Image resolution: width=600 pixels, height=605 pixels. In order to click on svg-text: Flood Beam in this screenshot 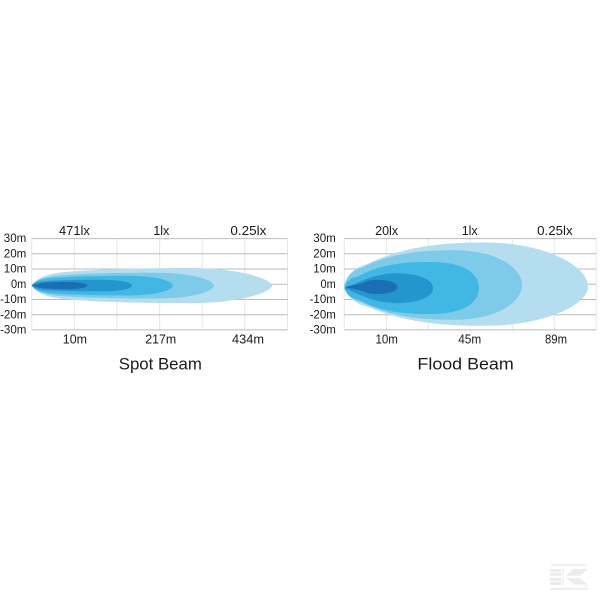, I will do `click(465, 364)`.